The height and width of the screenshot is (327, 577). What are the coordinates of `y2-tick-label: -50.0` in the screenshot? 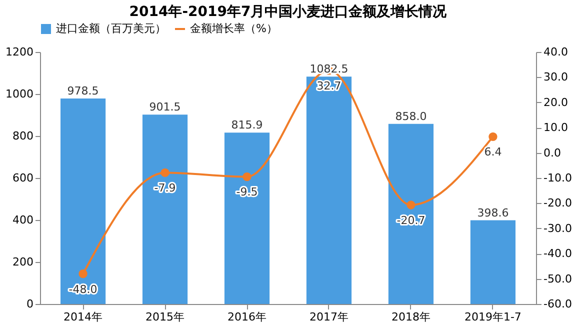 It's located at (558, 279).